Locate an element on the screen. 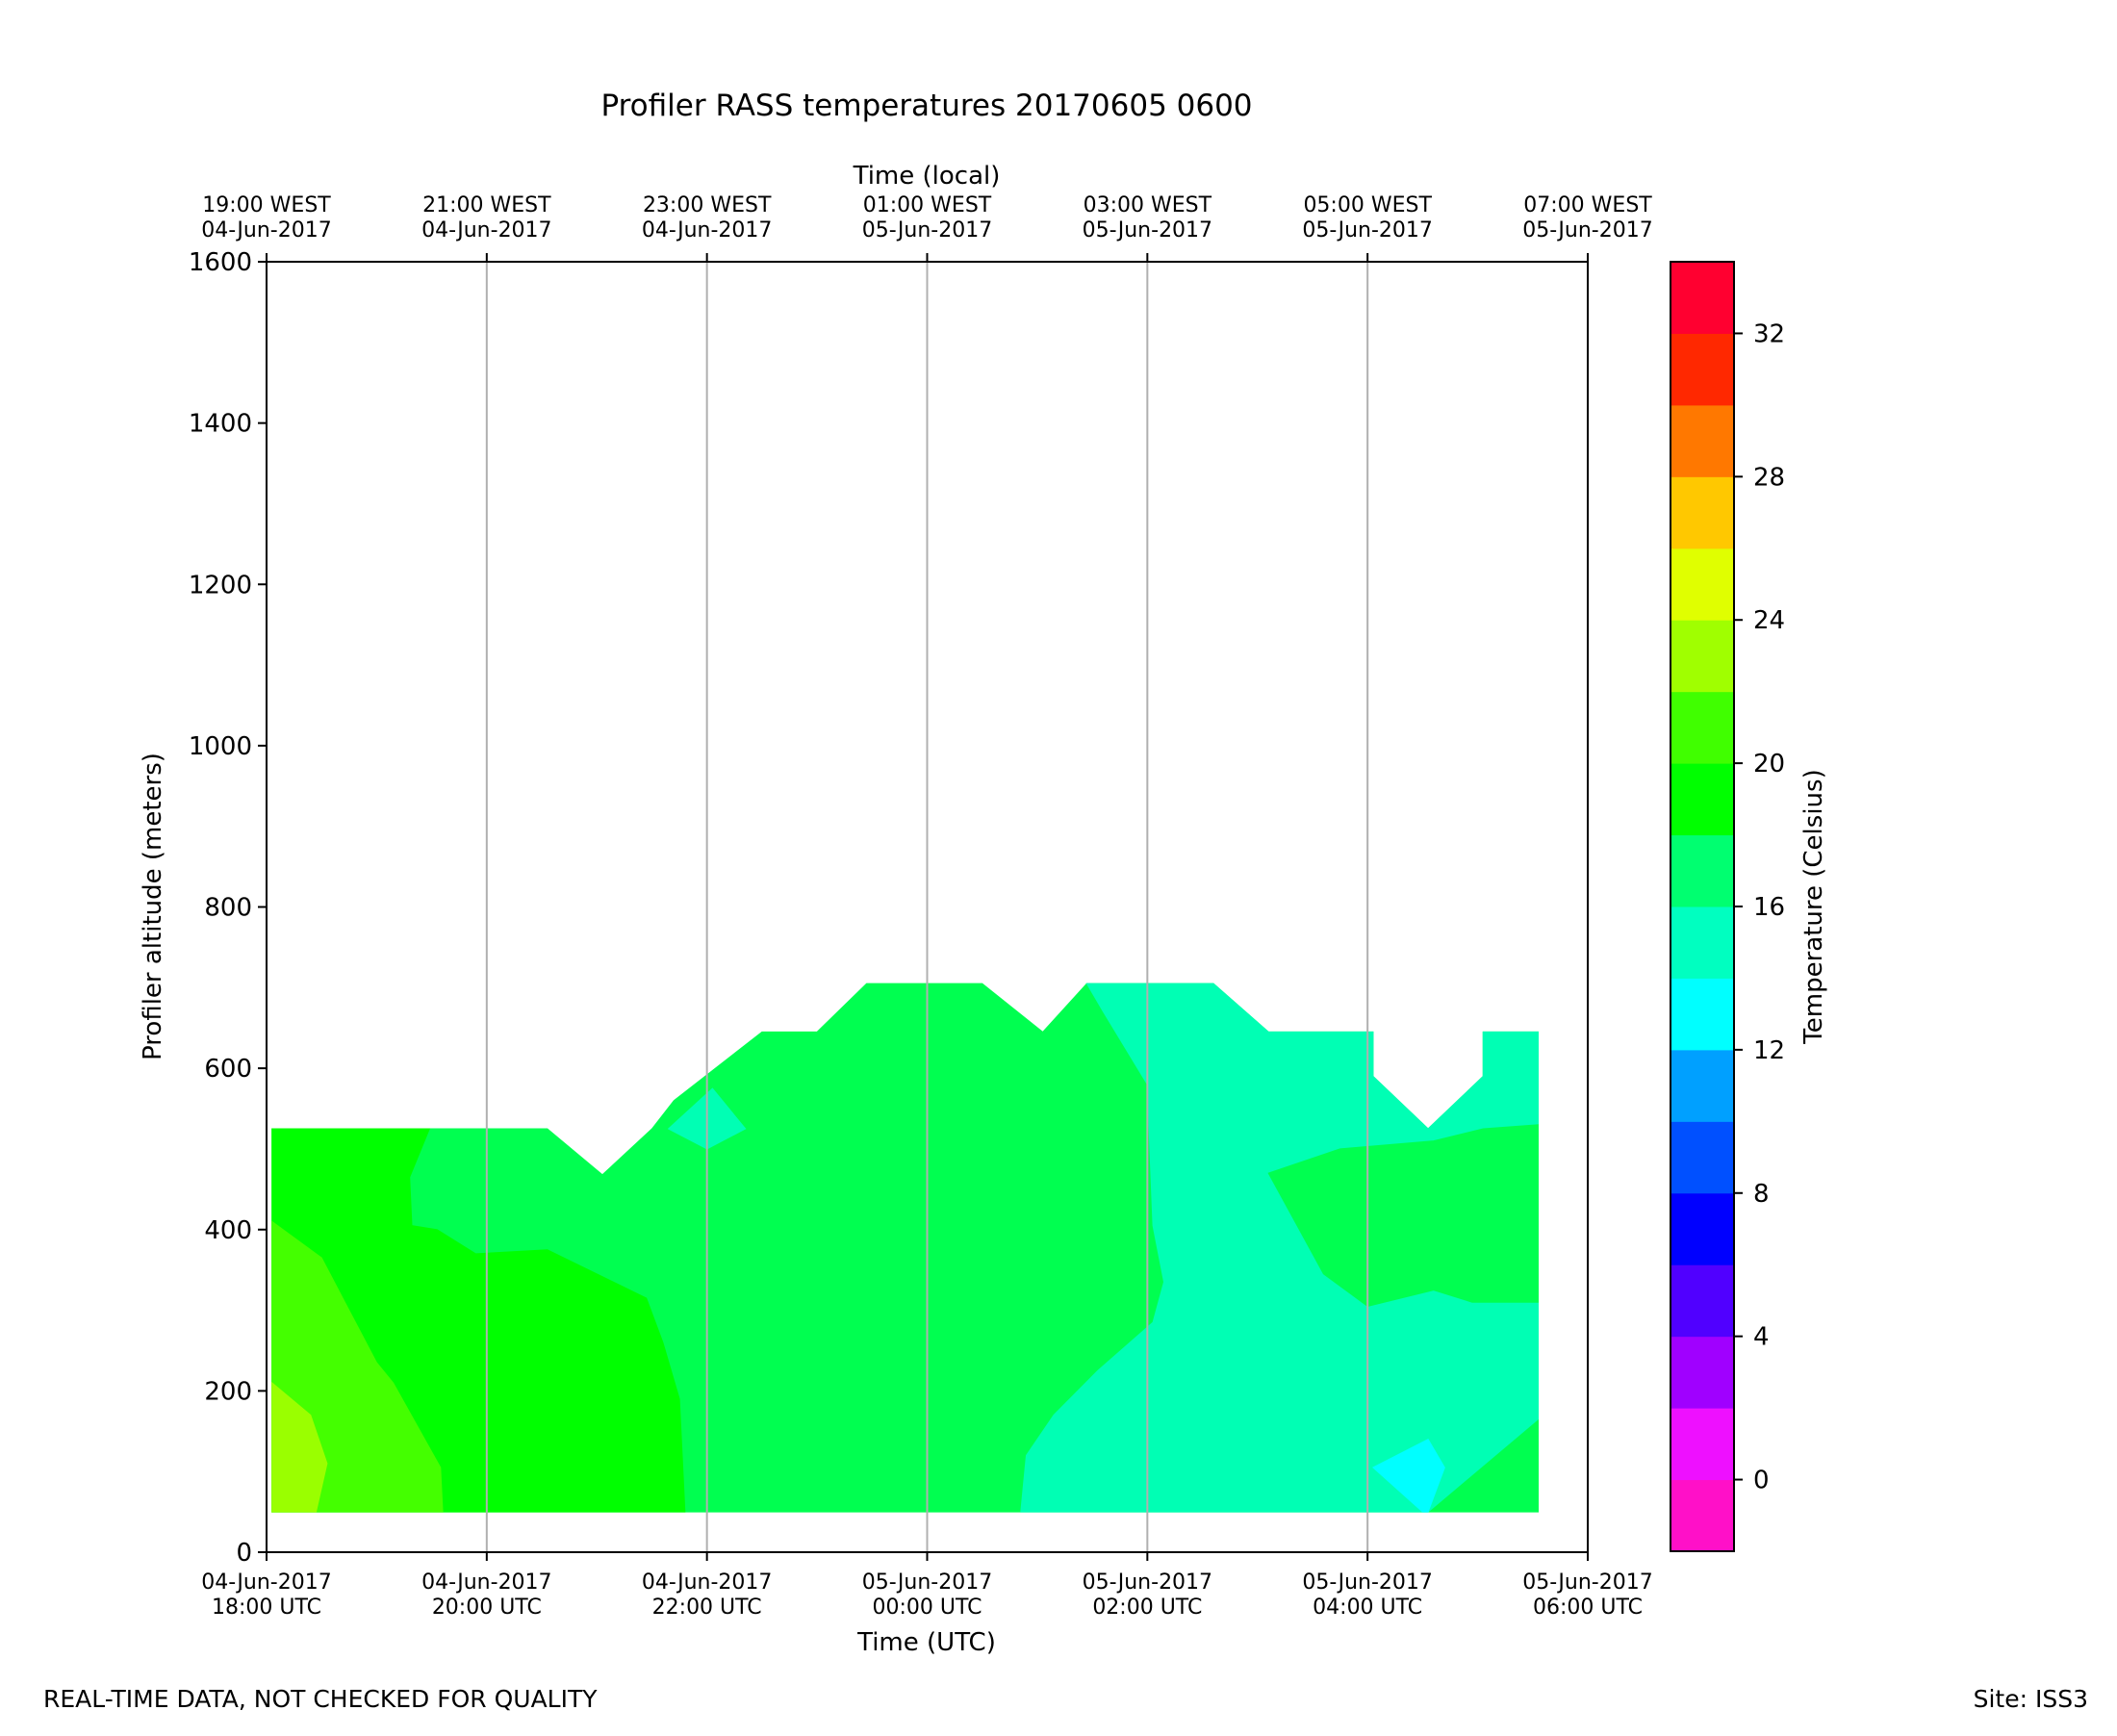 The image size is (2117, 1736). colorbar-tick-label: 28 is located at coordinates (1769, 477).